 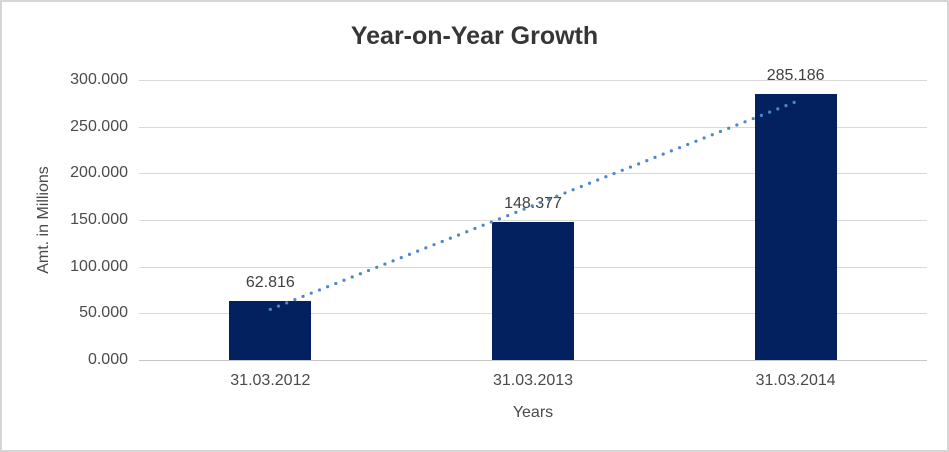 I want to click on x-tick-label: 31.03.2013, so click(x=533, y=380).